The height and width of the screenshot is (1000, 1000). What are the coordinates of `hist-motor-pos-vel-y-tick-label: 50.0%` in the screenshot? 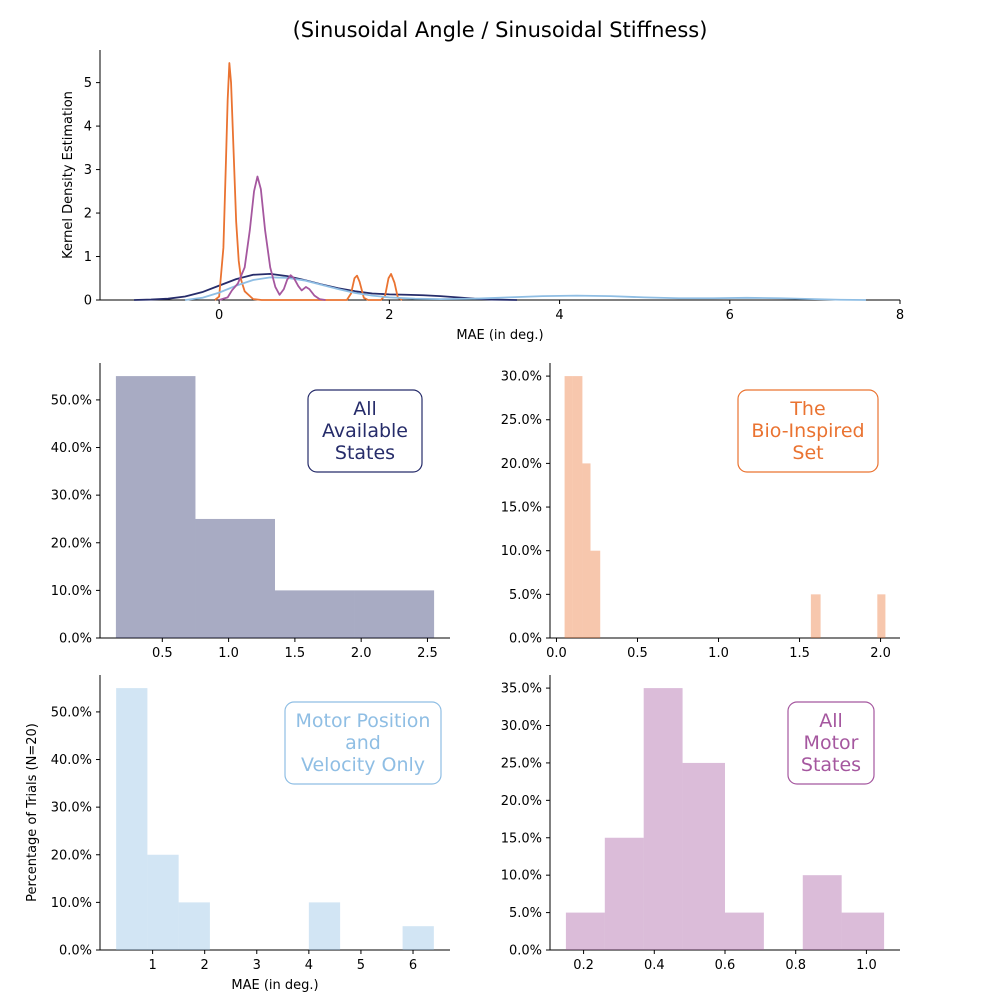 It's located at (71, 712).